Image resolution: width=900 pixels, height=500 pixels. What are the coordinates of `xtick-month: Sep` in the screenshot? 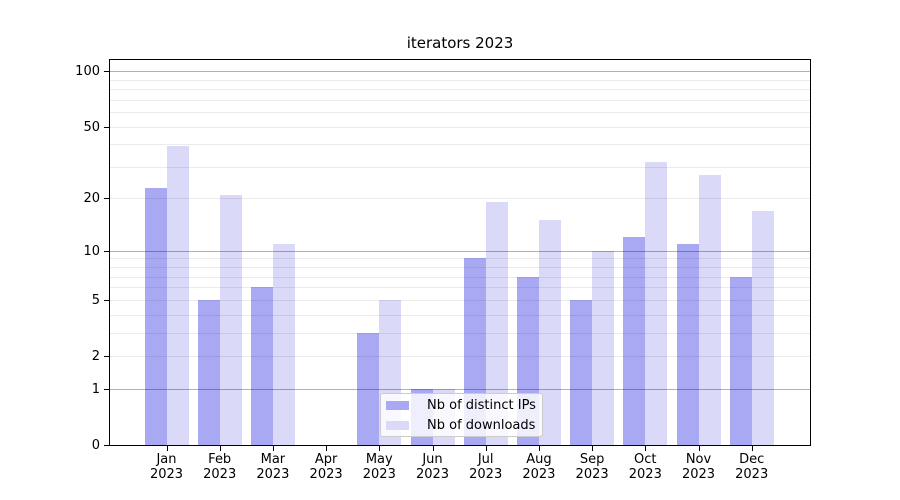 It's located at (592, 459).